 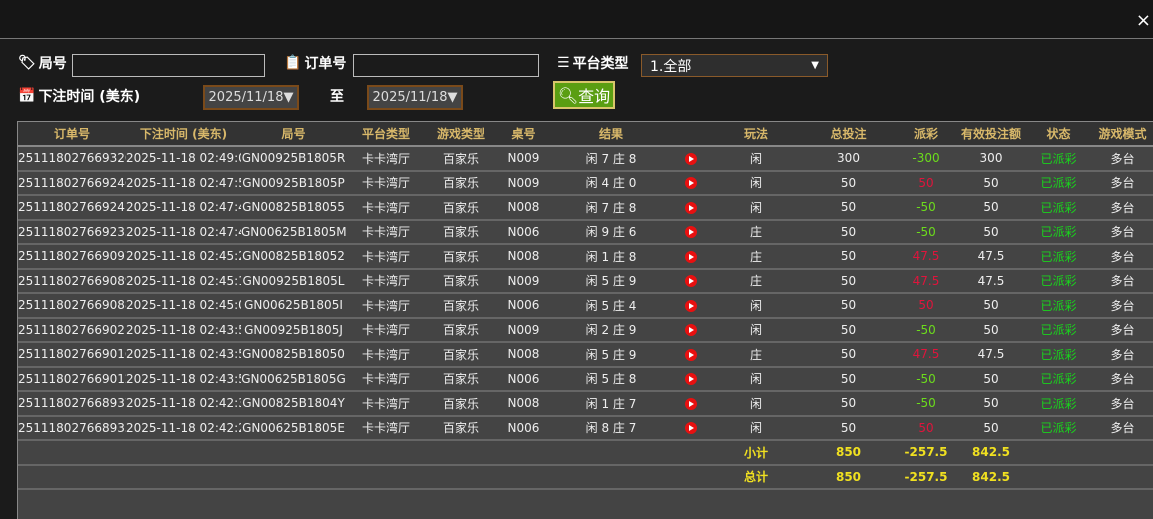 I want to click on chevron-down-icon: ▼, so click(x=815, y=65).